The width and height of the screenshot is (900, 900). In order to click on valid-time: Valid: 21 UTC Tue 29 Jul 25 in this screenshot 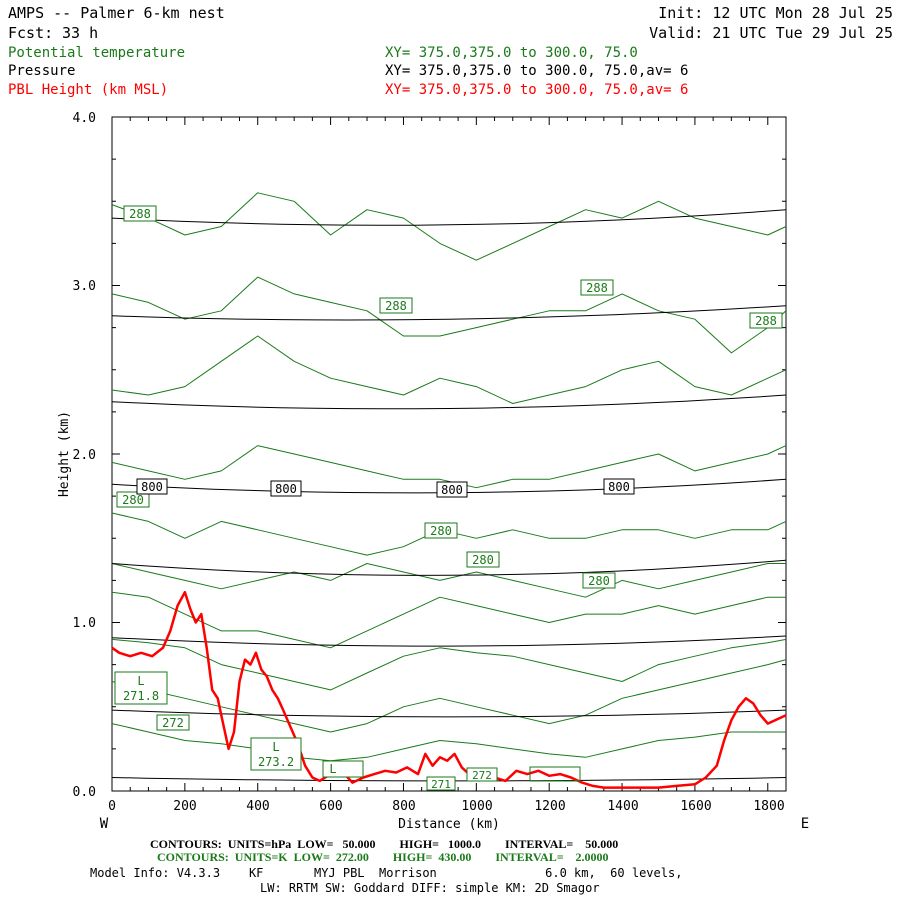, I will do `click(771, 33)`.